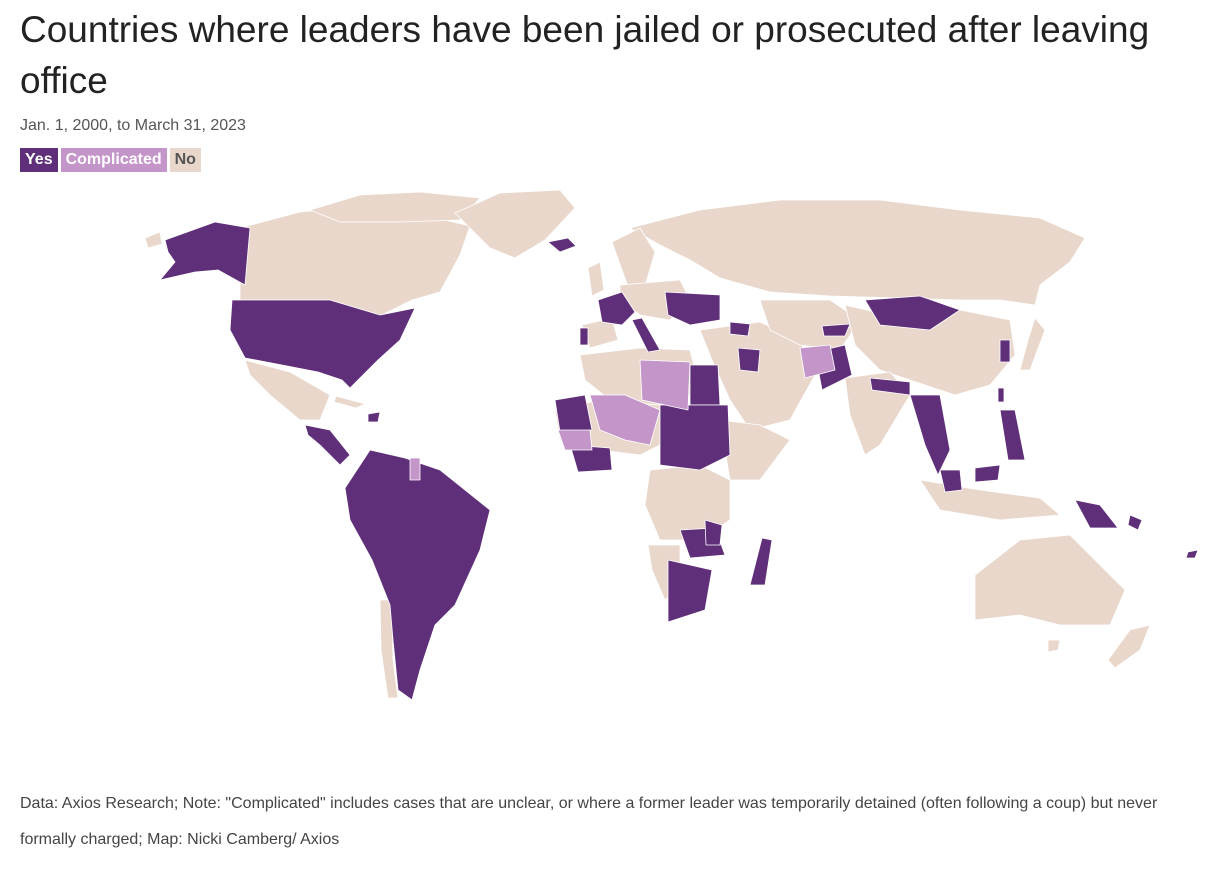 This screenshot has width=1219, height=876. Describe the element at coordinates (417, 575) in the screenshot. I see `south-america` at that location.